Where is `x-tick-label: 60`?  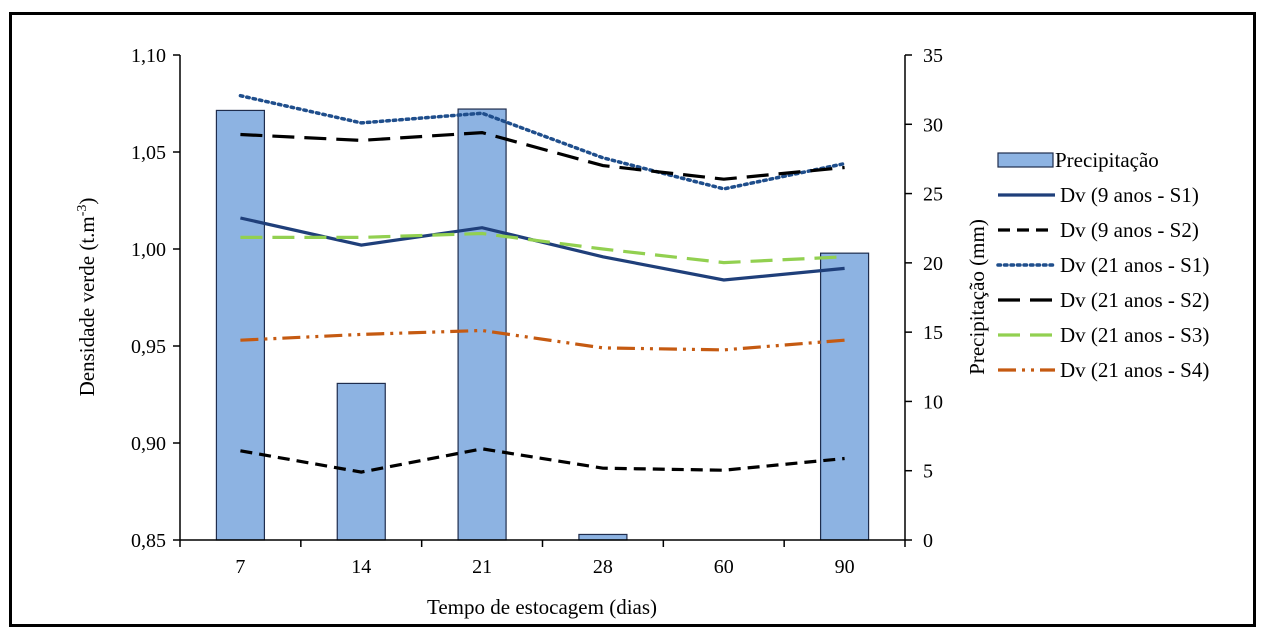
x-tick-label: 60 is located at coordinates (724, 567).